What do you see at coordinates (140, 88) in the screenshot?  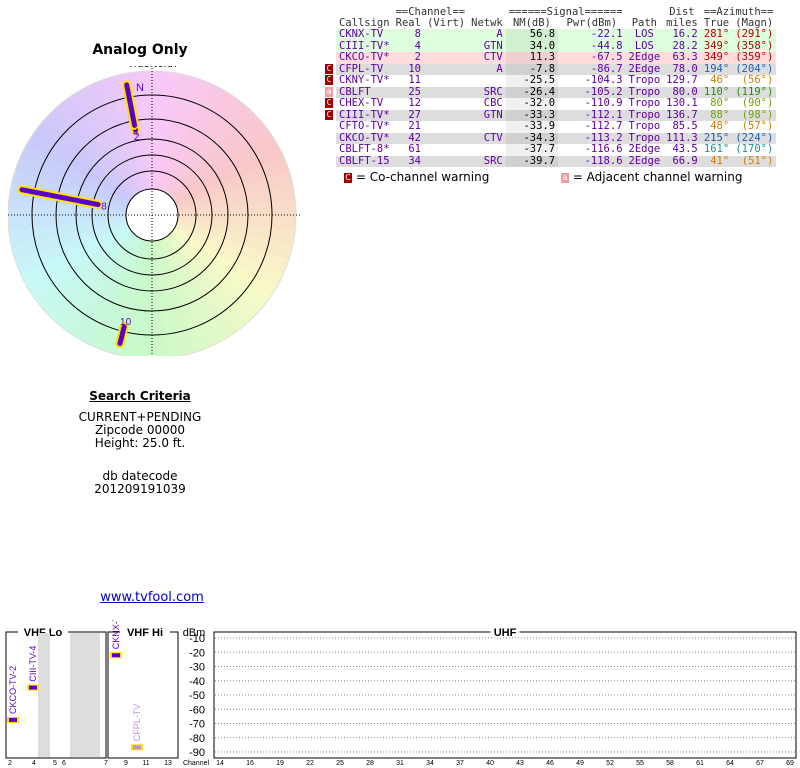 I see `north-marker-label: N` at bounding box center [140, 88].